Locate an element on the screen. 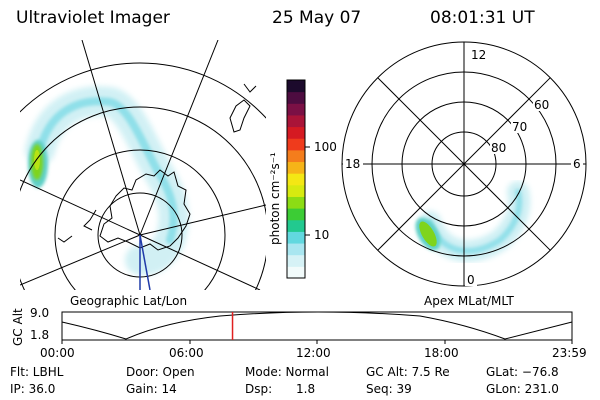 This screenshot has height=400, width=600. timeline-y-tick-min: 1.8 is located at coordinates (40, 335).